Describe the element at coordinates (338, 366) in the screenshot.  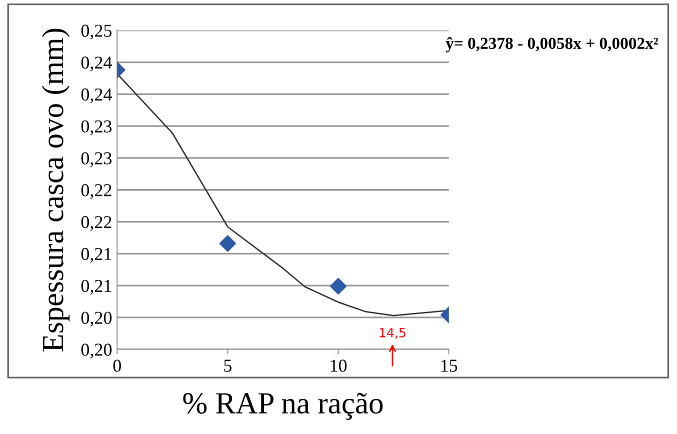
I see `x-tick-label: 10` at that location.